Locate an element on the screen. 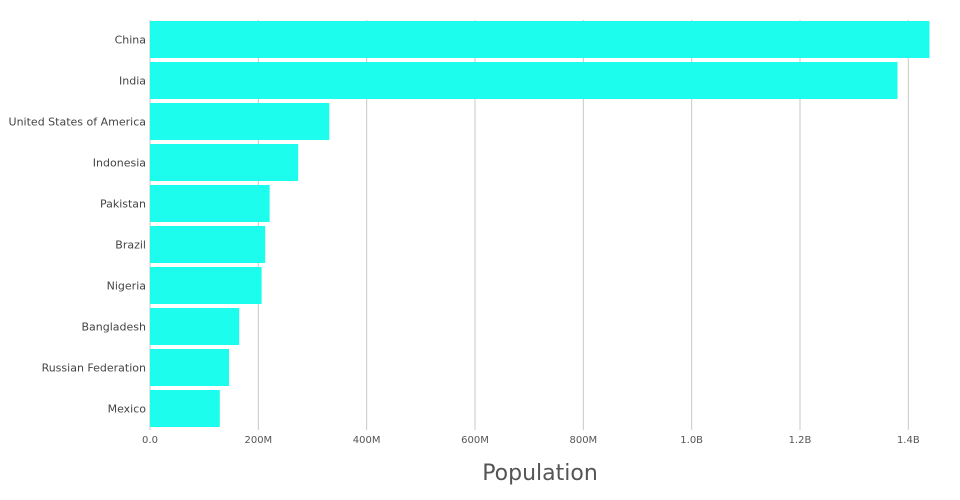 The height and width of the screenshot is (500, 960). category-label-1: India is located at coordinates (132, 81).